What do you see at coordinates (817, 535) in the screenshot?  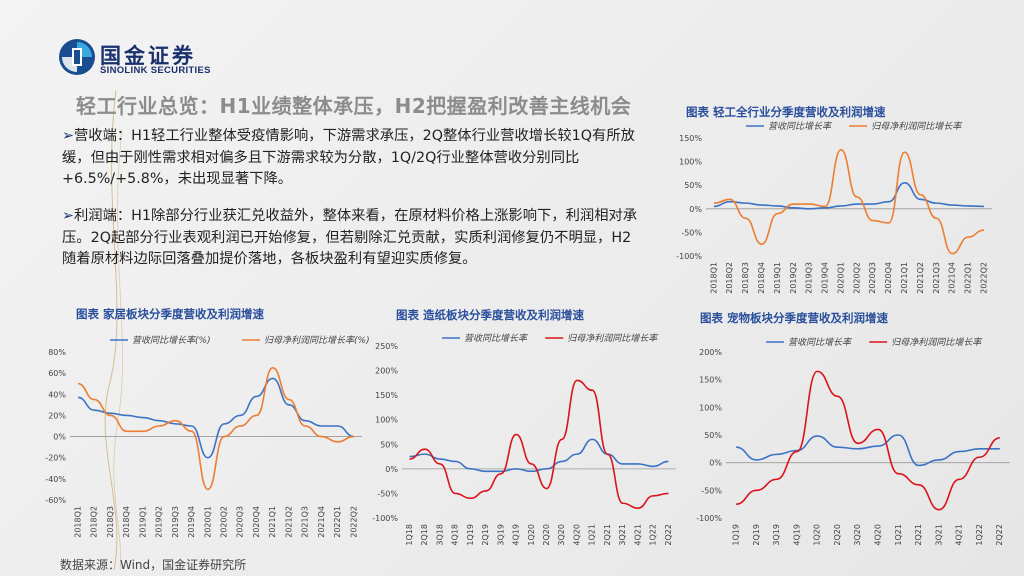 I see `x-tick-label: 1Q20` at bounding box center [817, 535].